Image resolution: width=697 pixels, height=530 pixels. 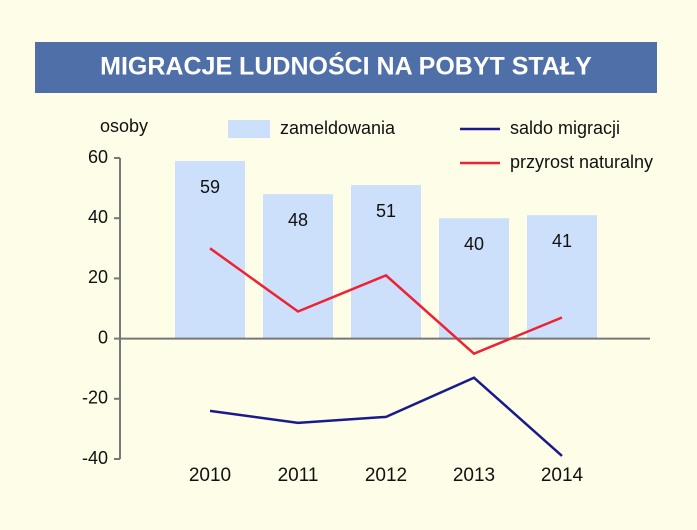 I want to click on data-label: 51, so click(x=386, y=211).